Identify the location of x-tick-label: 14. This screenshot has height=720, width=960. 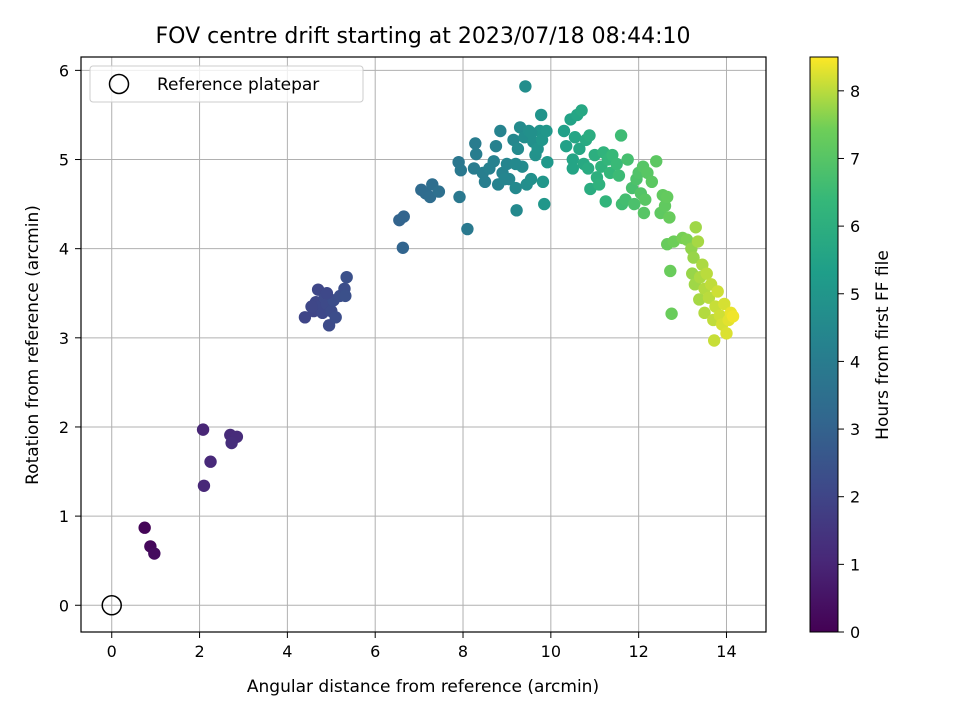
(726, 651).